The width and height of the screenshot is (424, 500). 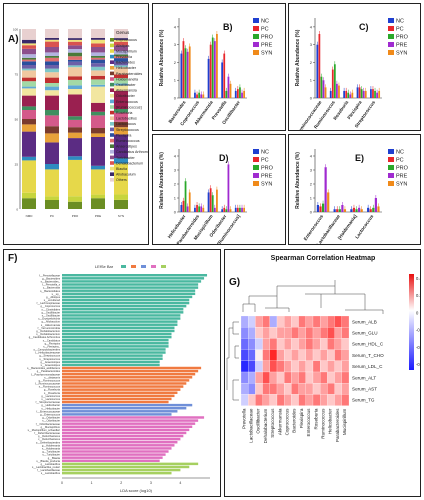 What do you see at coordinates (364, 321) in the screenshot?
I see `row-label: Serum_ALB` at bounding box center [364, 321].